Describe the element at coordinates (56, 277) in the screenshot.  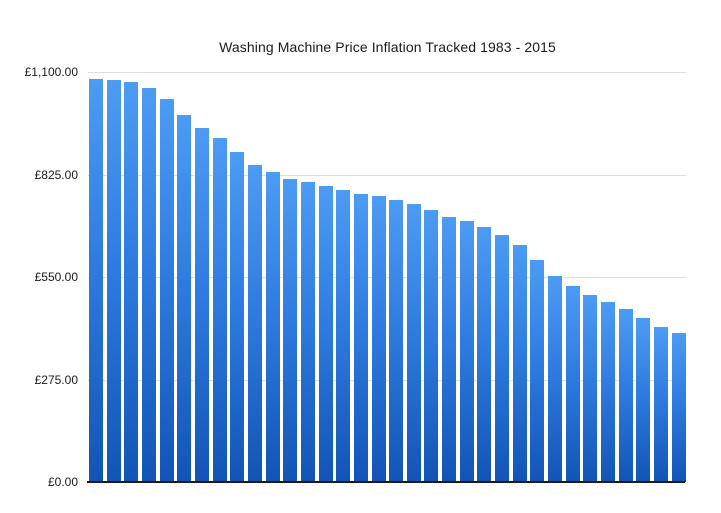
I see `y-axis-tick-label: £550.00` at that location.